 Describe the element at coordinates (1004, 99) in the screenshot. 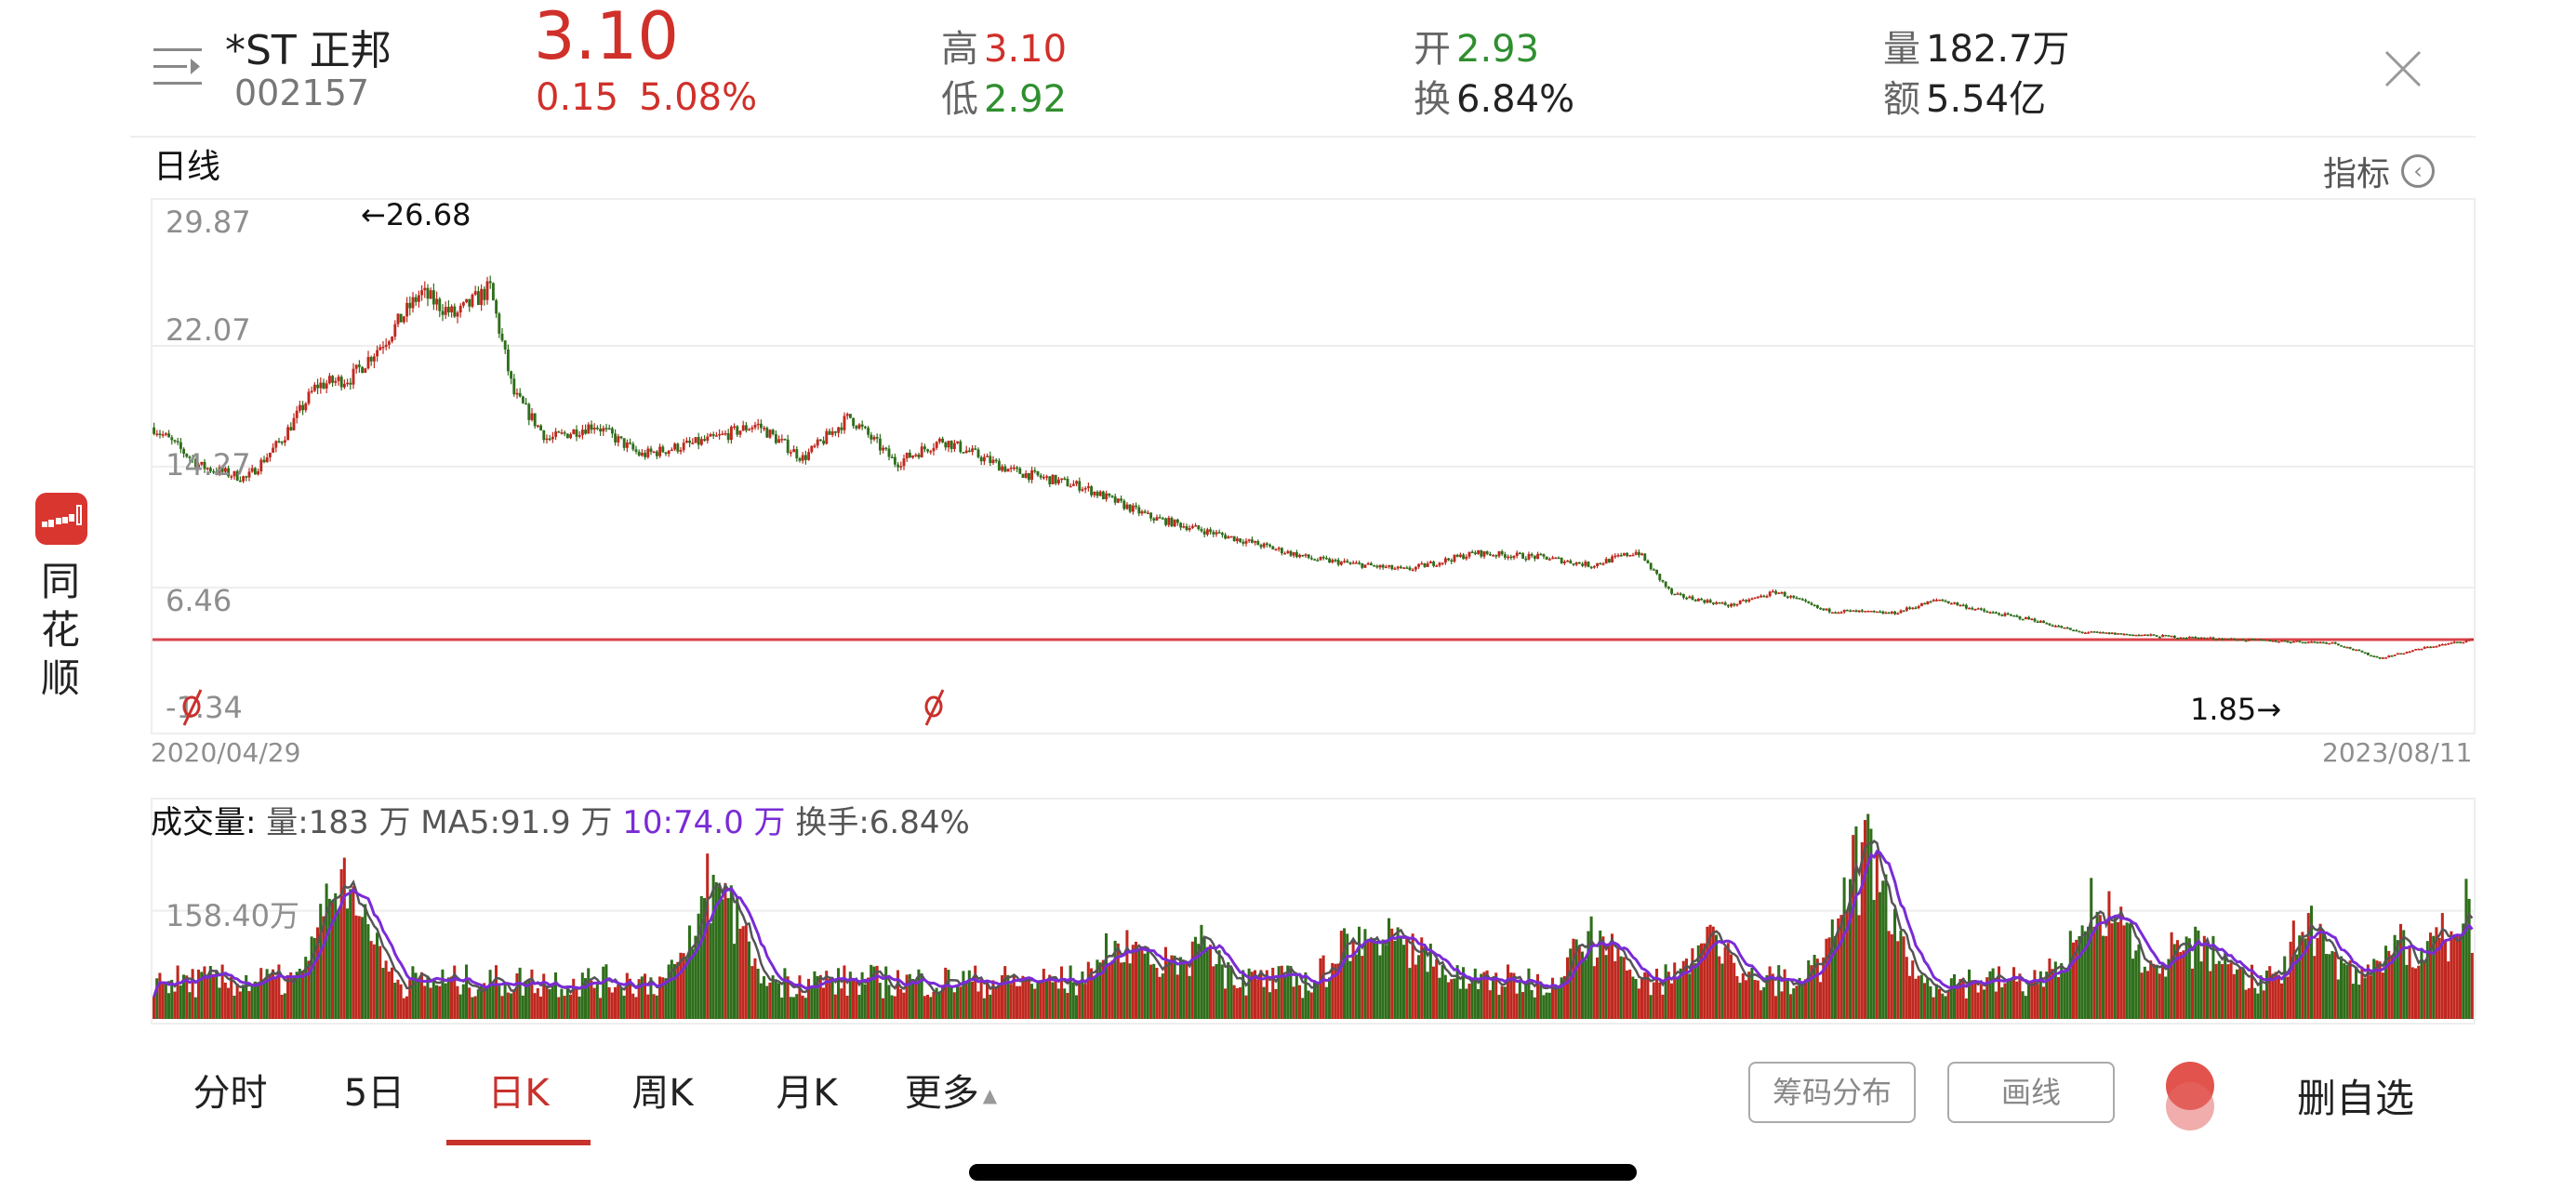

I see `low-stat: 低 2.92` at that location.